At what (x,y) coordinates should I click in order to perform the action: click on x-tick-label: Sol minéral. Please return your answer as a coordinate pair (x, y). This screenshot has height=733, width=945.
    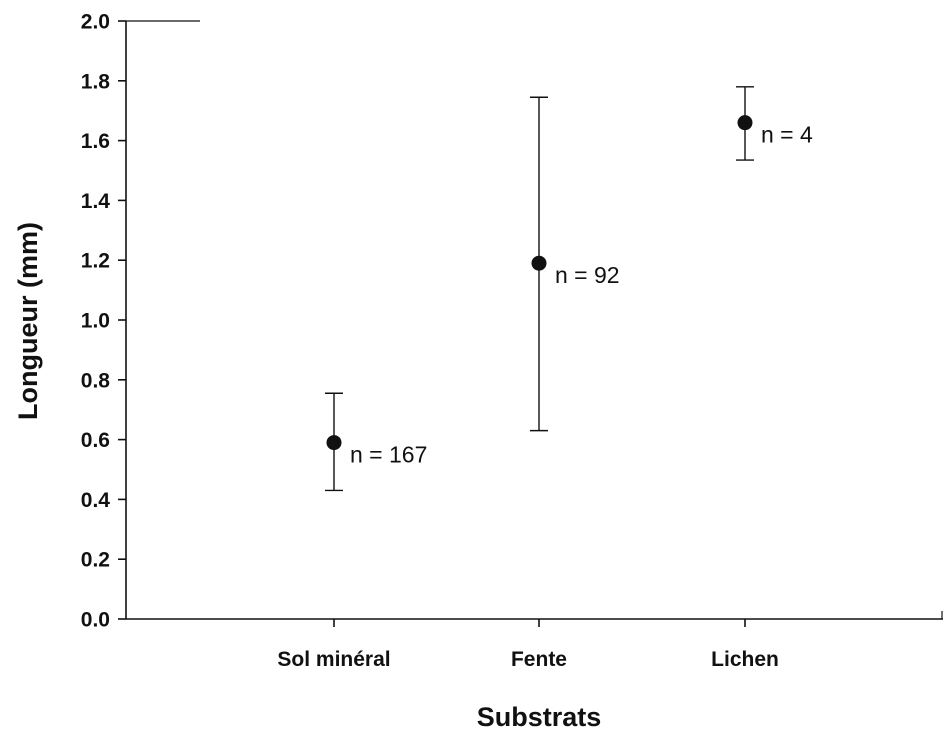
    Looking at the image, I should click on (333, 659).